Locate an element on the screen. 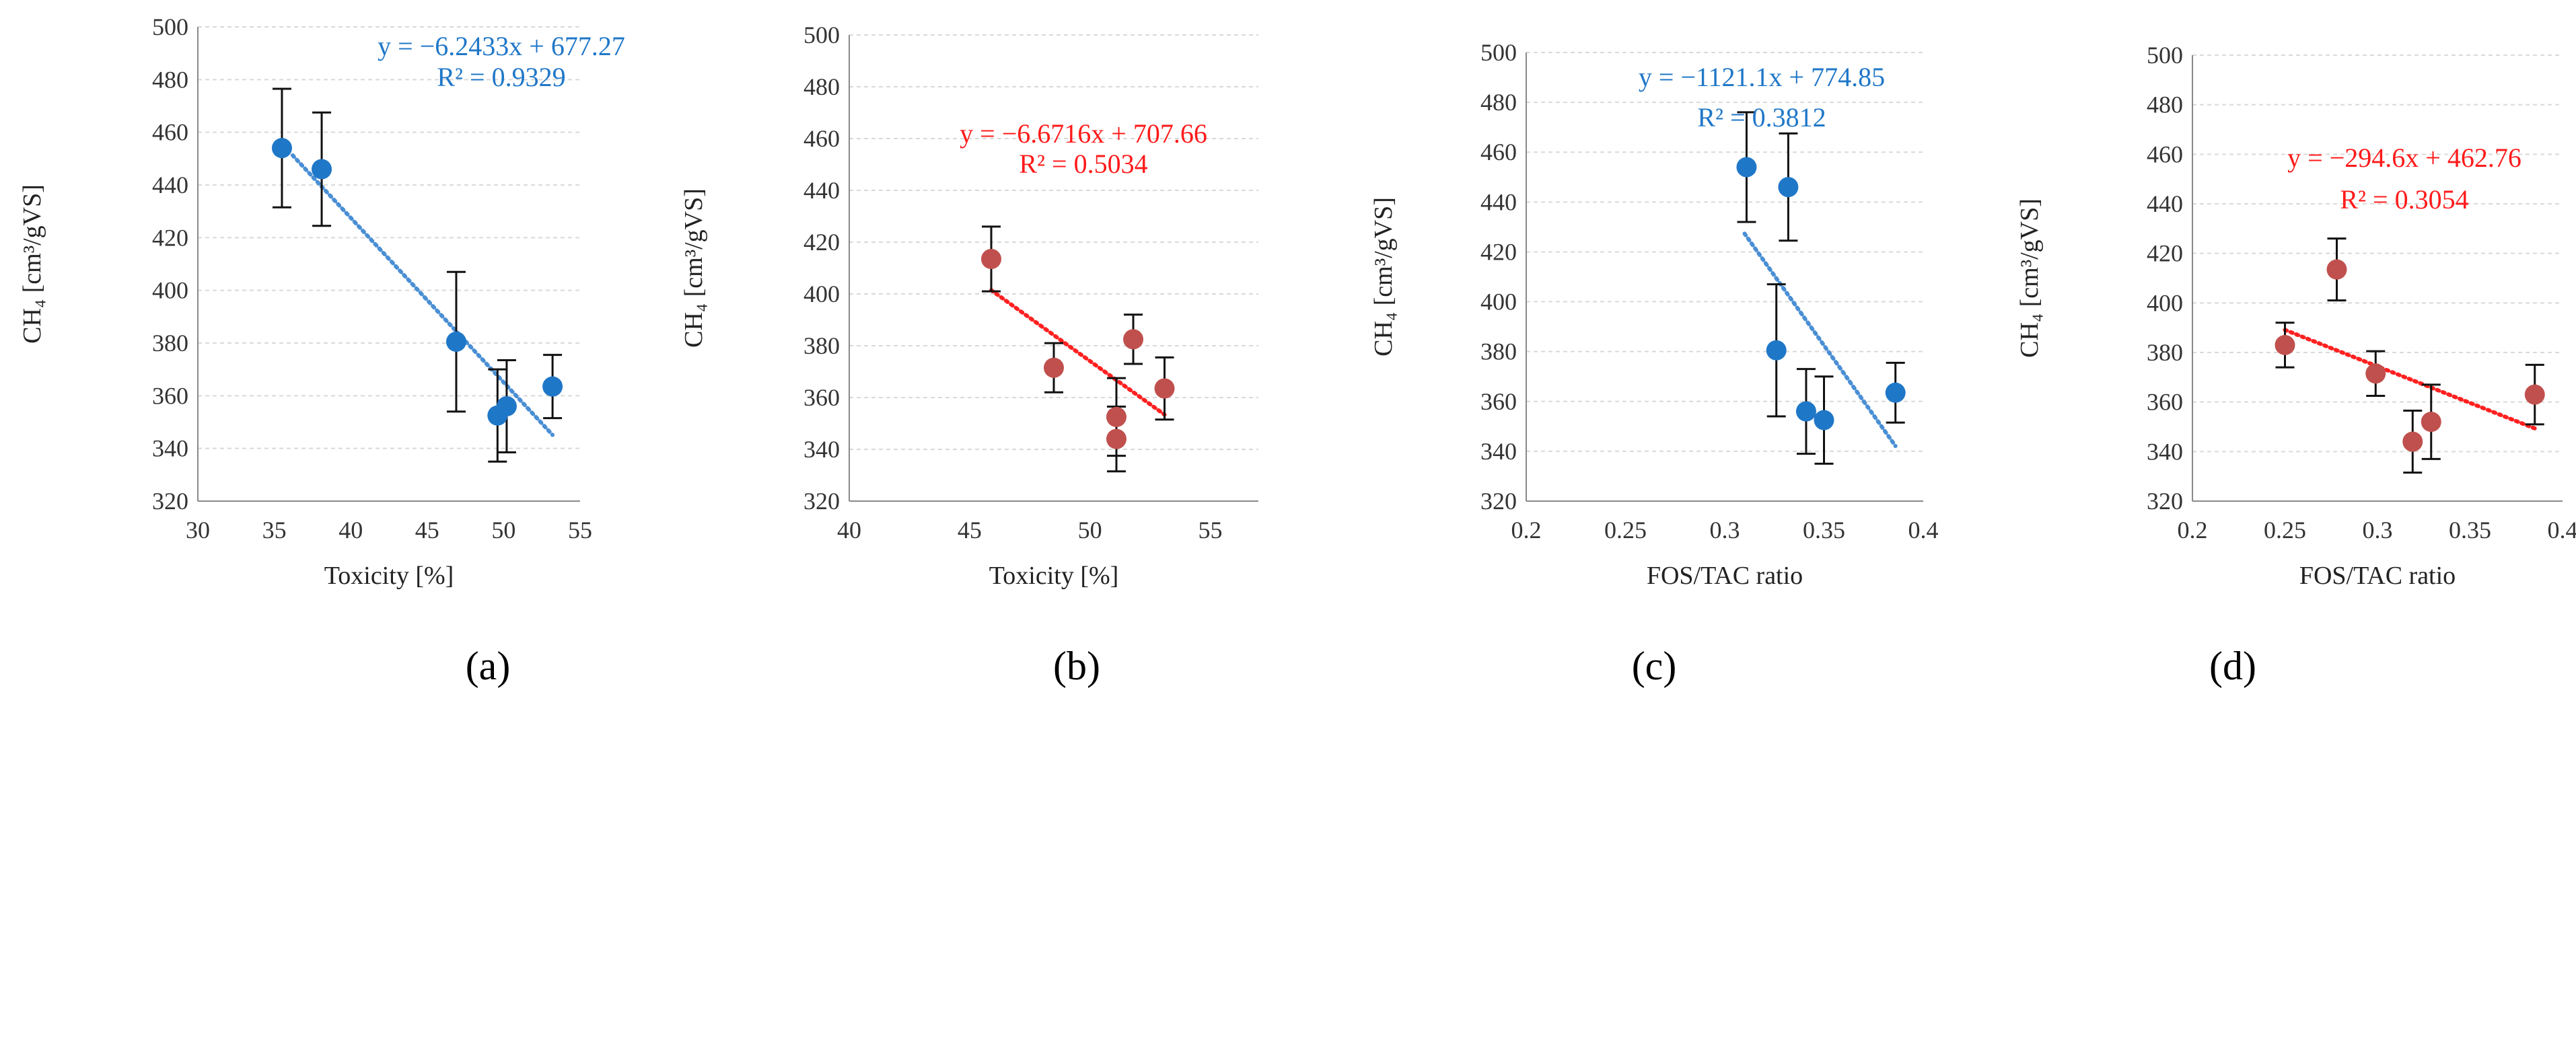 This screenshot has width=2576, height=1052. x-tick-label: 35 is located at coordinates (274, 530).